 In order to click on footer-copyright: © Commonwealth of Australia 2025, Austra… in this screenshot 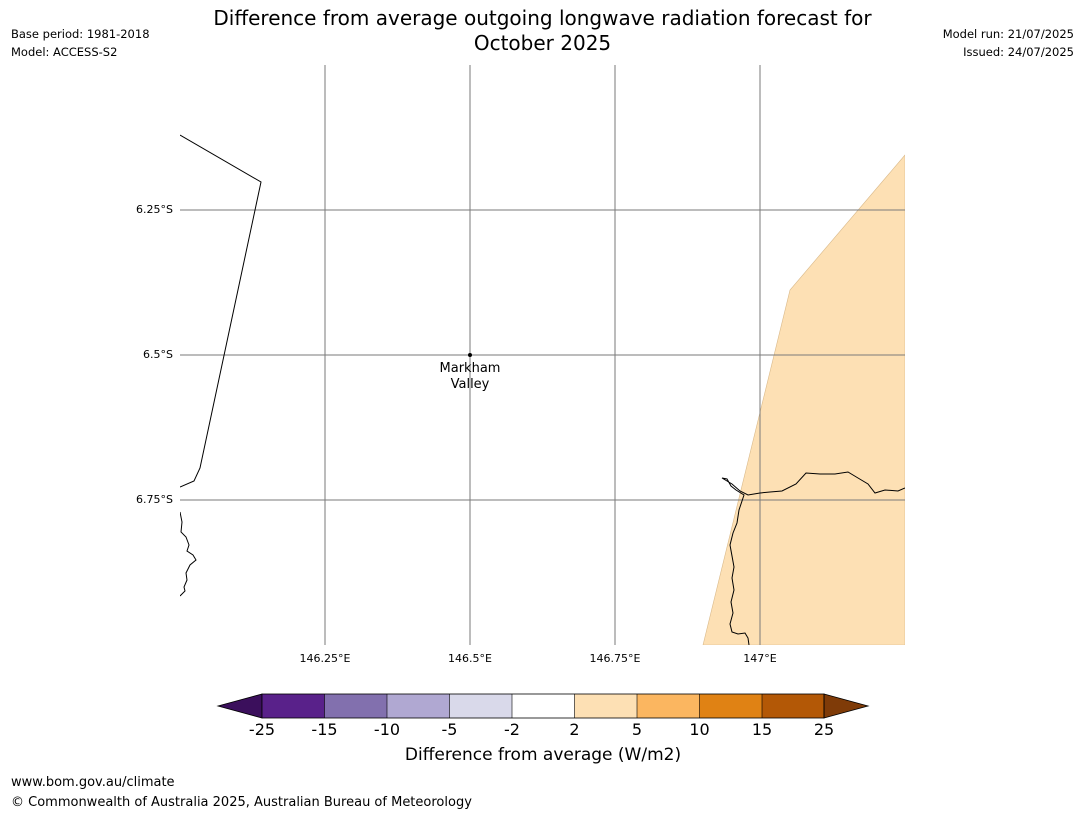, I will do `click(241, 802)`.